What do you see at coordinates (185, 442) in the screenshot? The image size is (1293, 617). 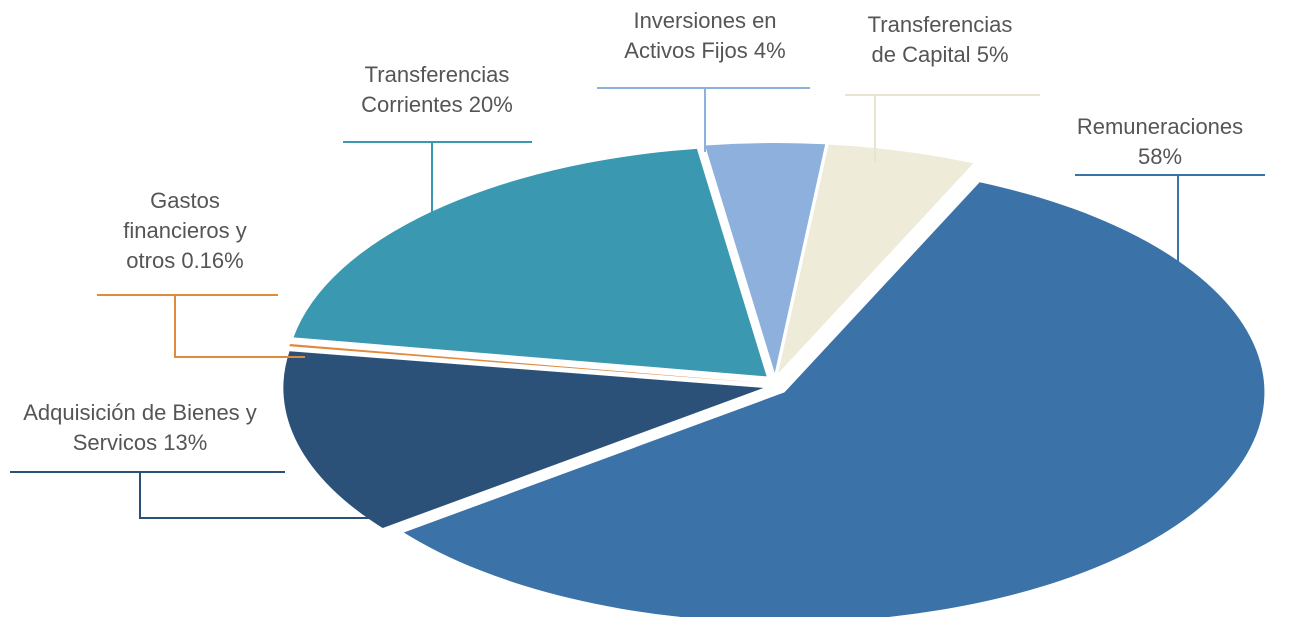 I see `value-label: 13%` at bounding box center [185, 442].